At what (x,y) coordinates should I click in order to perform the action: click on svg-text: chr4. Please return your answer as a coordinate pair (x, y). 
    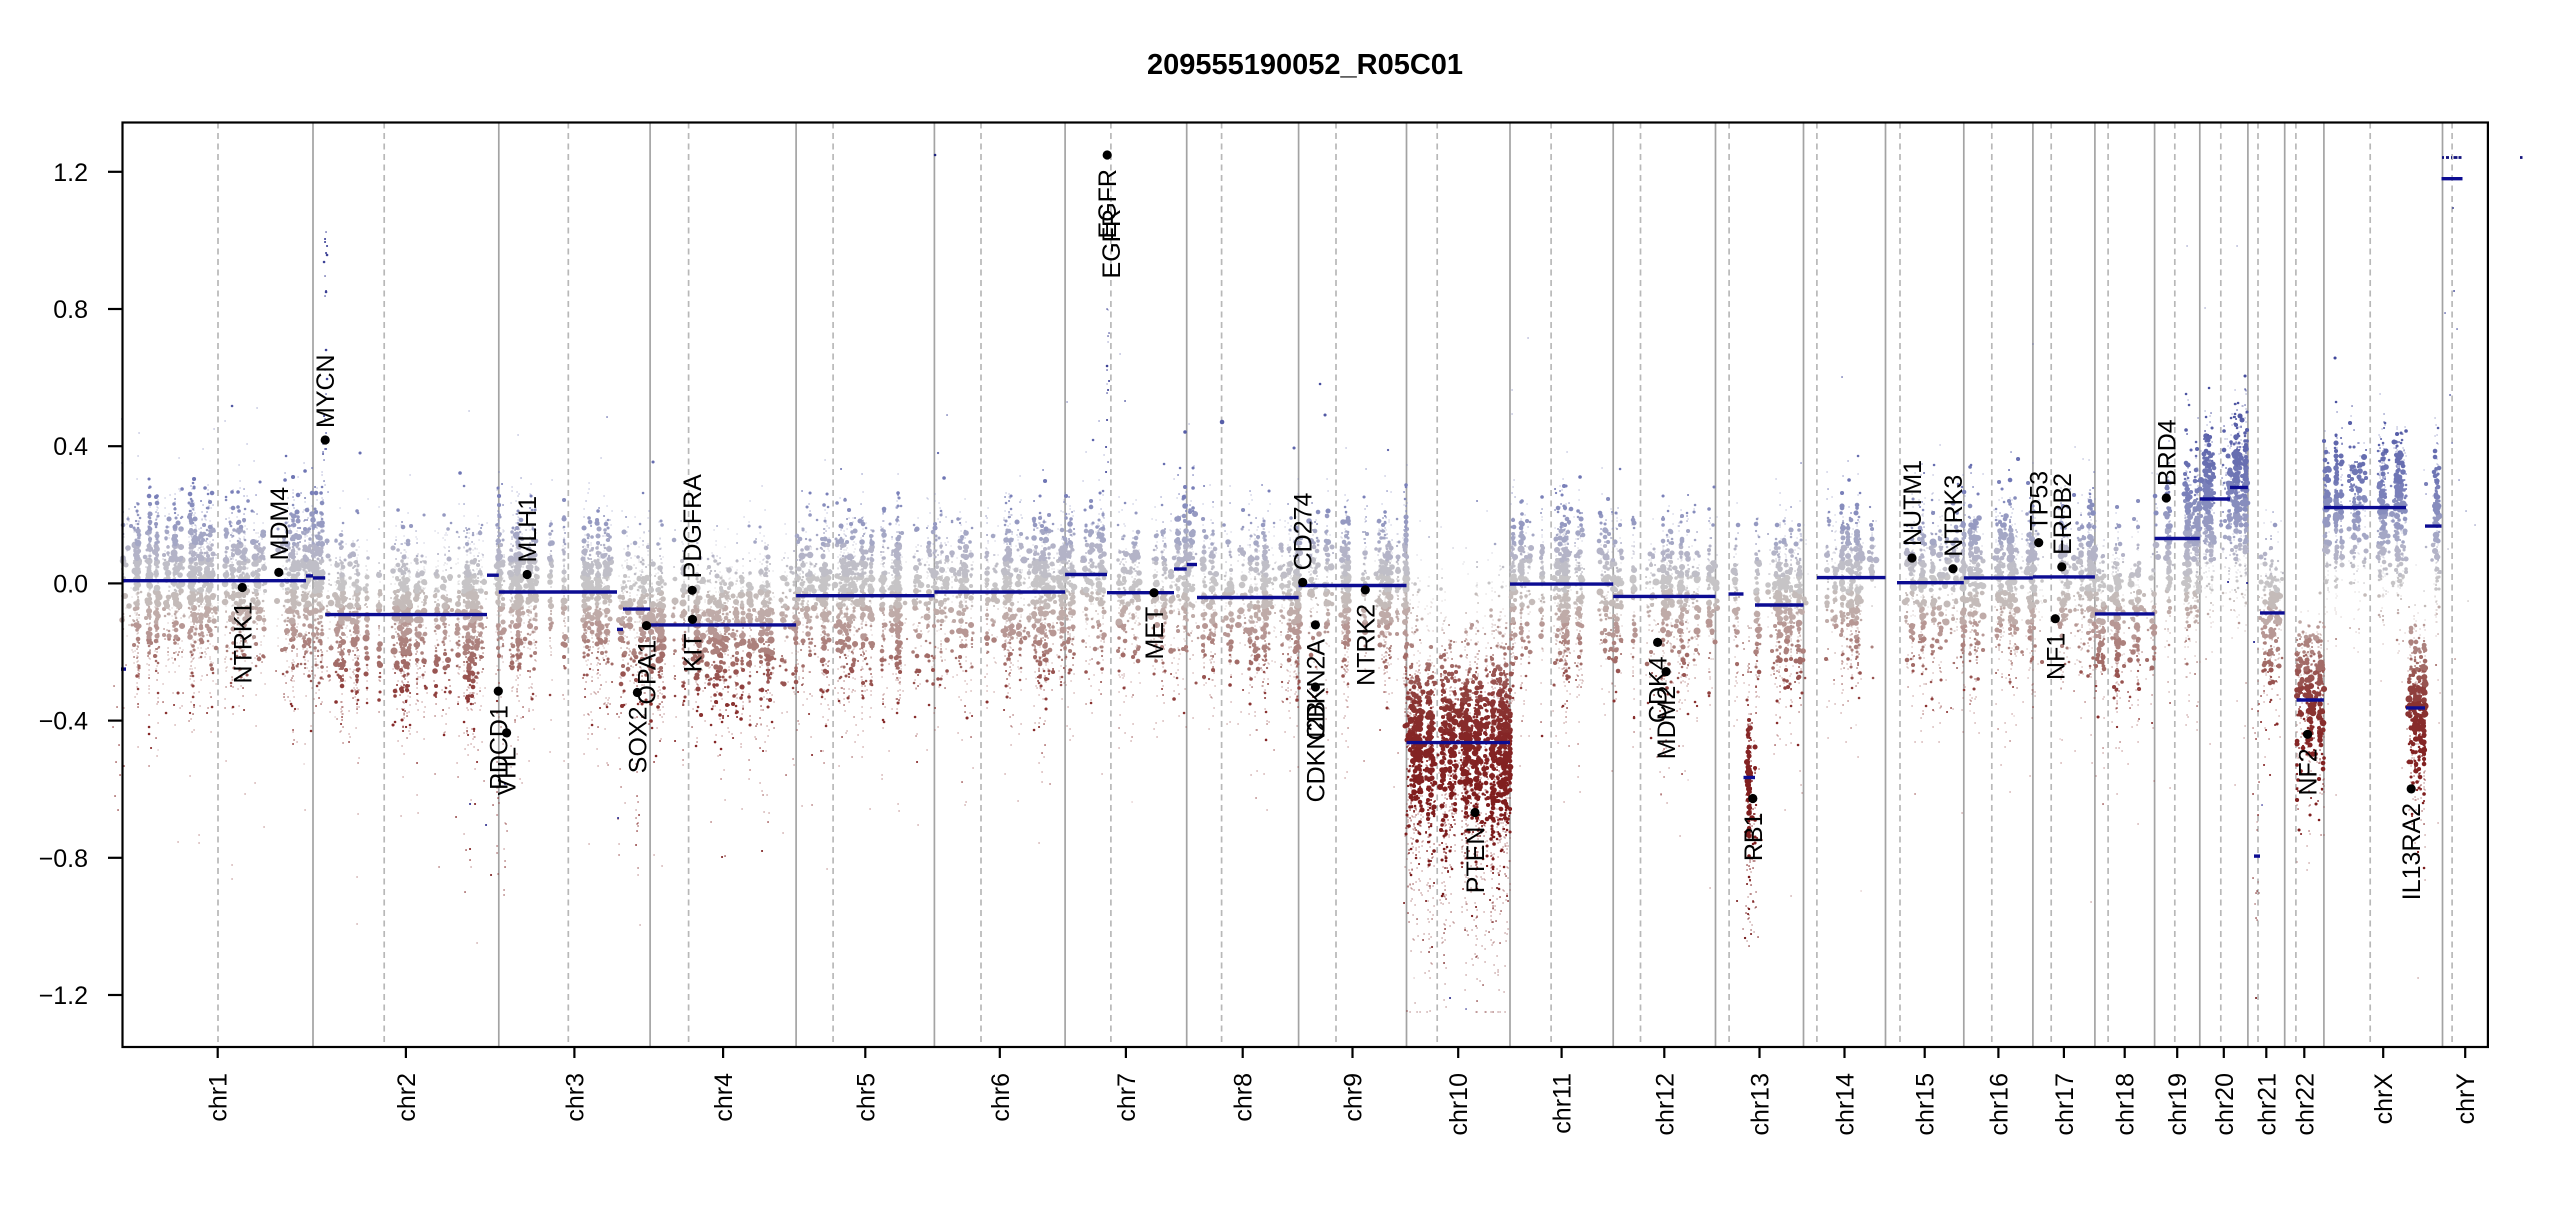
    Looking at the image, I should click on (724, 1097).